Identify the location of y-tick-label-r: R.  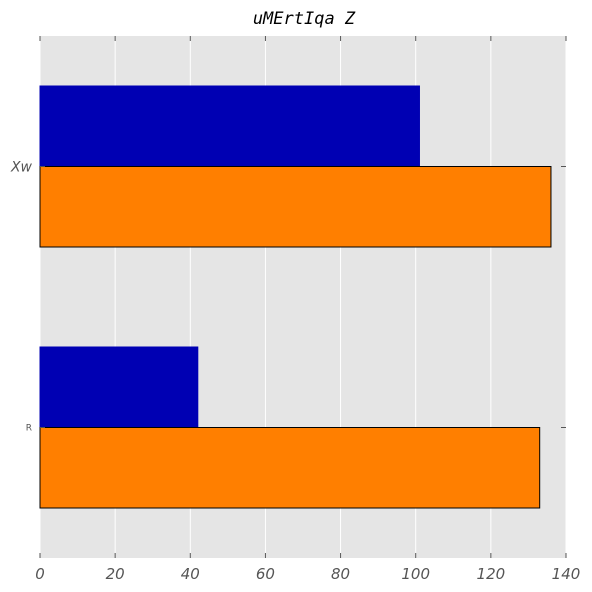
(29, 429).